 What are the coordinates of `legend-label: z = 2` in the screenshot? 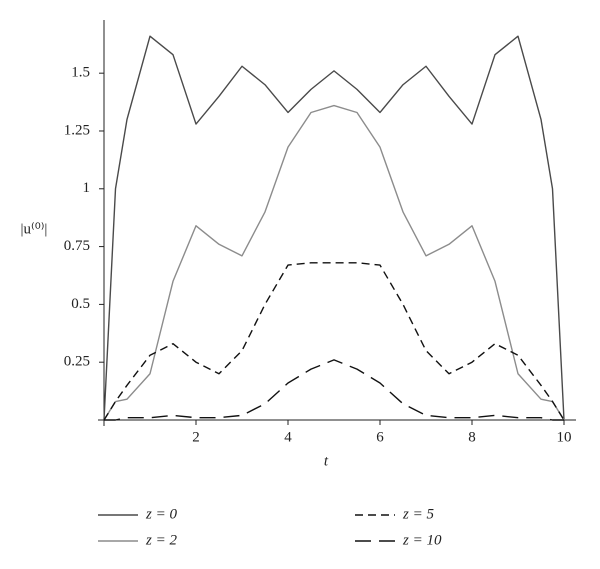 It's located at (161, 540).